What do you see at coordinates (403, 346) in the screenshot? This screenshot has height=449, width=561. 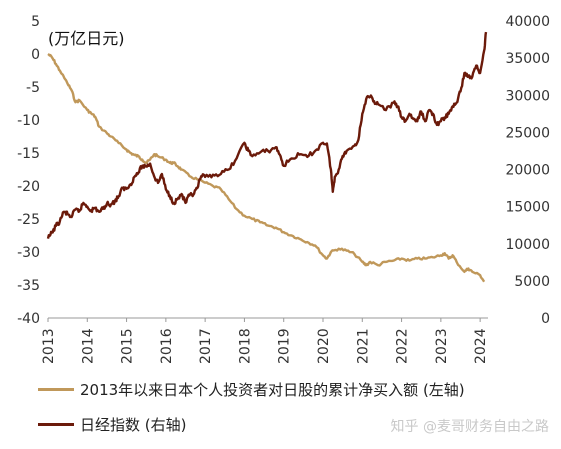 I see `x-tick-label: 2022` at bounding box center [403, 346].